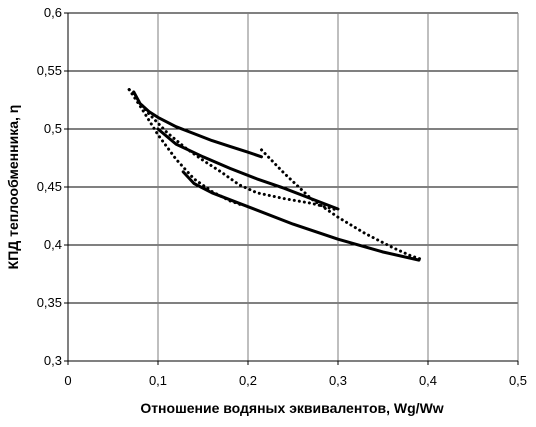 This screenshot has height=427, width=536. Describe the element at coordinates (49, 186) in the screenshot. I see `y-tick-label: 0,45` at that location.